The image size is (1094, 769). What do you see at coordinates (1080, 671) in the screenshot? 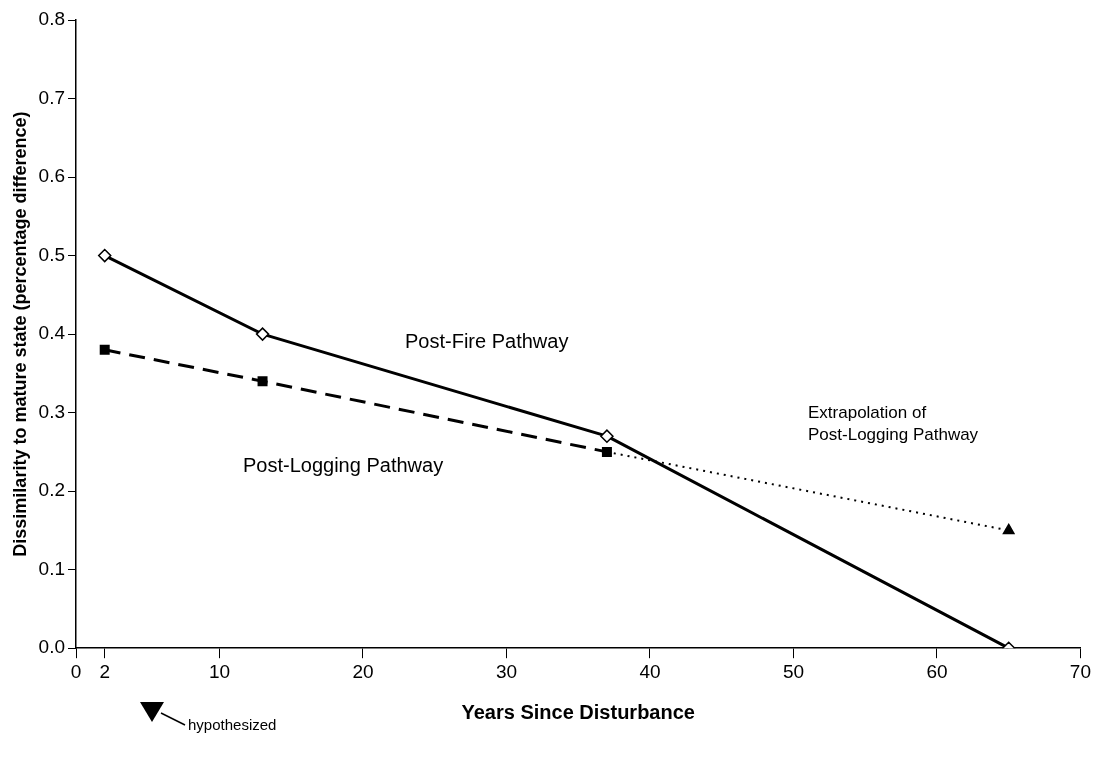
I see `x-tick-label: 70` at bounding box center [1080, 671].